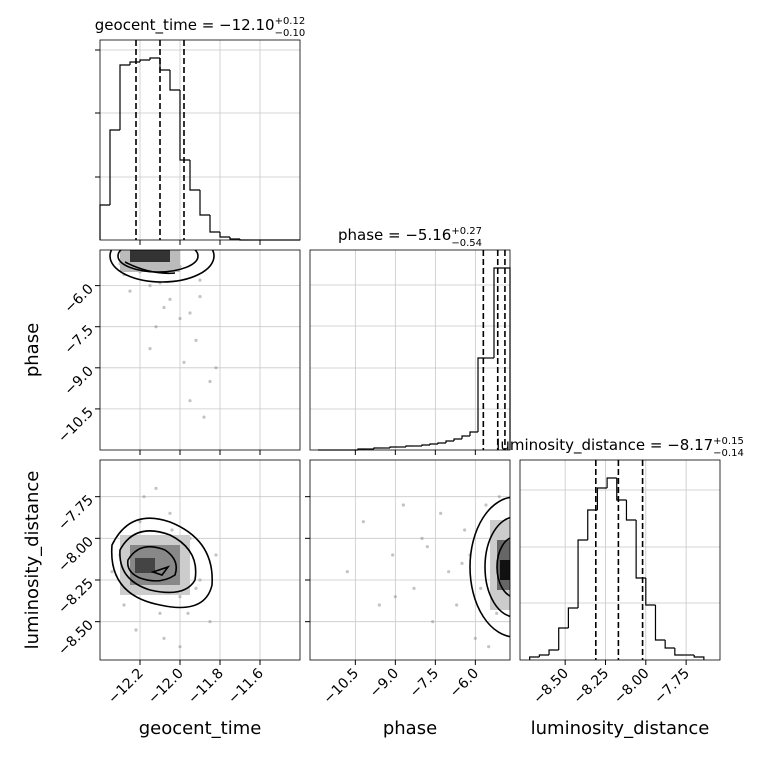 The height and width of the screenshot is (760, 760). Describe the element at coordinates (592, 687) in the screenshot. I see `x-tick-label: −8.25` at that location.